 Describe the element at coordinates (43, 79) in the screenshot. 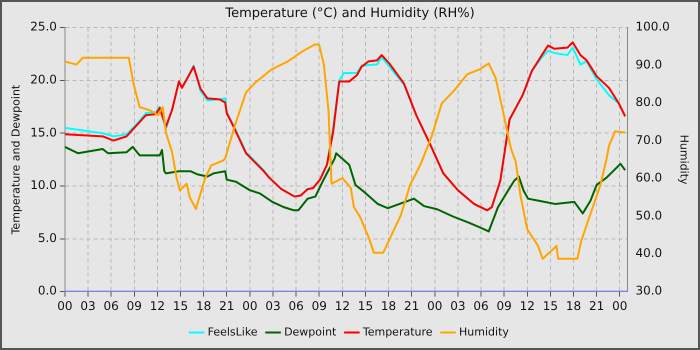

I see `y-tick-label: 20.0` at that location.